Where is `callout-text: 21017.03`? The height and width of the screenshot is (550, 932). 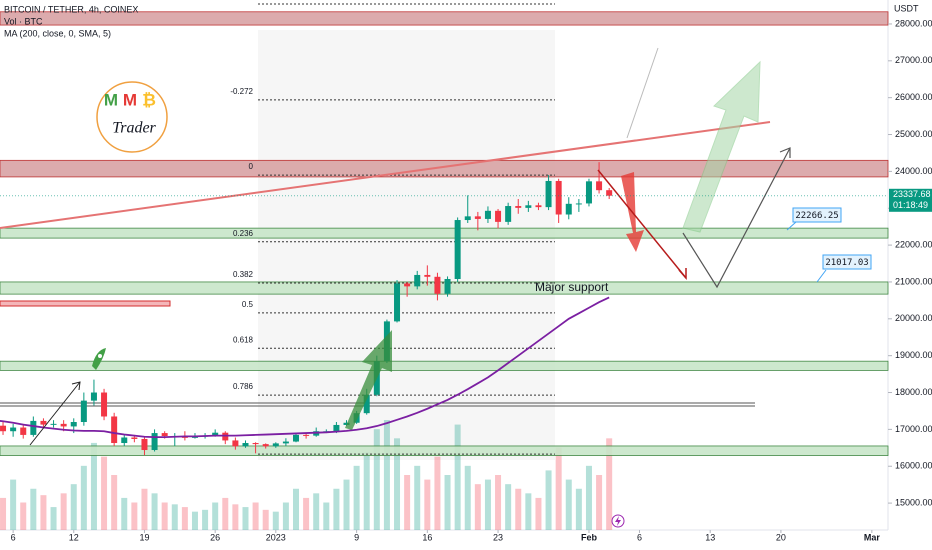
callout-text: 21017.03 is located at coordinates (846, 263).